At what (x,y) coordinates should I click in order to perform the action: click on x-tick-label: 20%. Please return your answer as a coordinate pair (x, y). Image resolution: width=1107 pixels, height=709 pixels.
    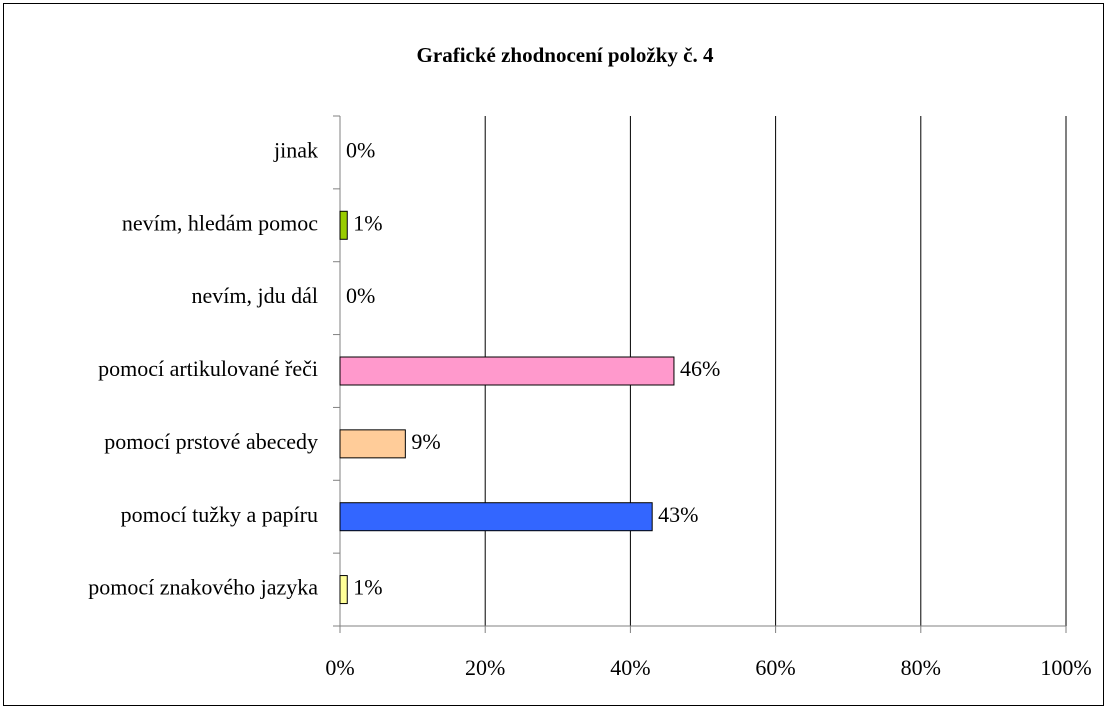
    Looking at the image, I should click on (485, 667).